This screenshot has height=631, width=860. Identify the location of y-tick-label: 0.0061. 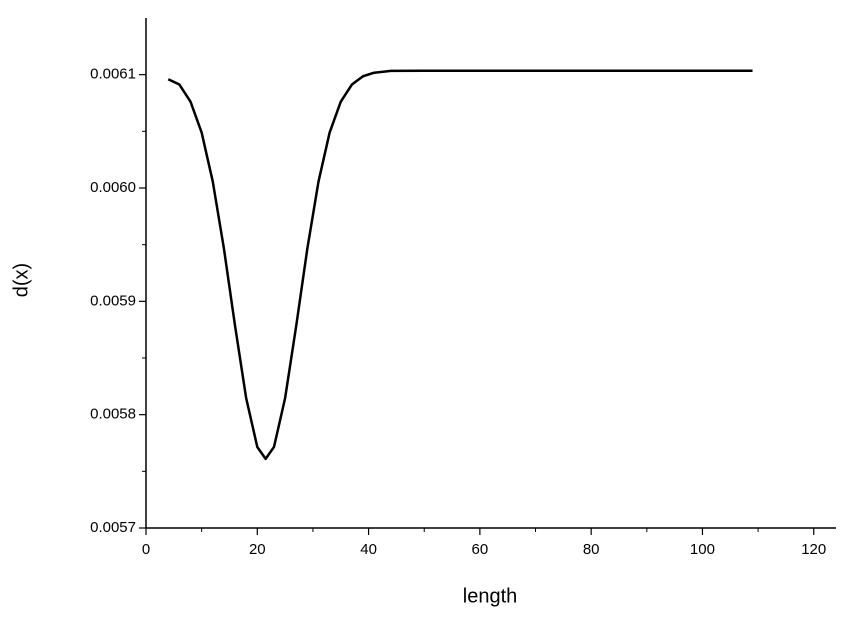
(113, 74).